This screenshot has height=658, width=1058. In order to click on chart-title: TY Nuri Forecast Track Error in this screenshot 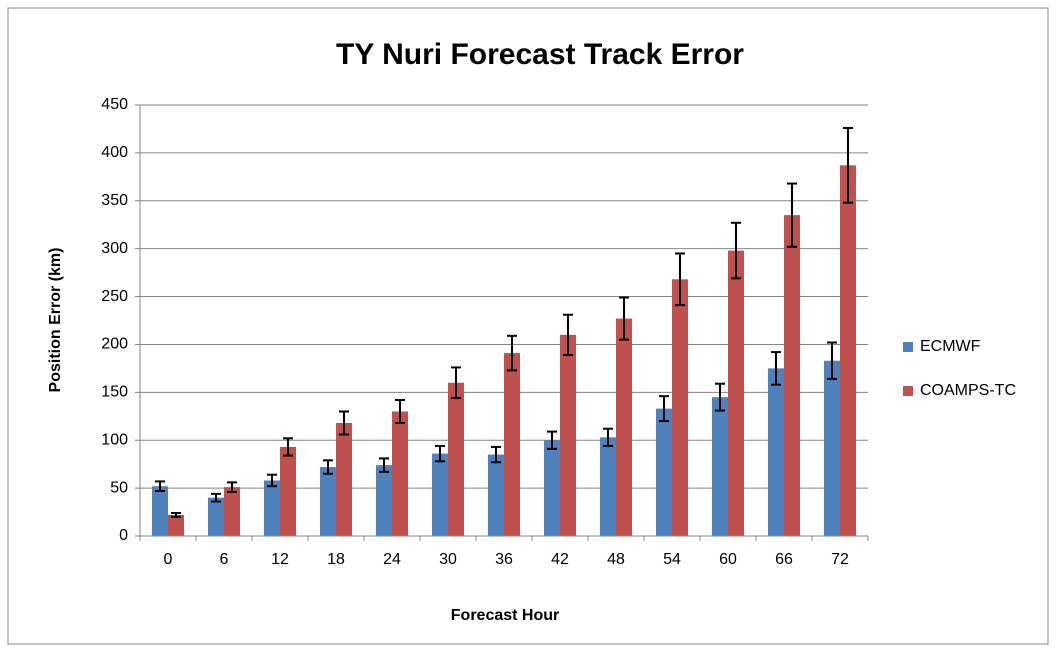, I will do `click(540, 54)`.